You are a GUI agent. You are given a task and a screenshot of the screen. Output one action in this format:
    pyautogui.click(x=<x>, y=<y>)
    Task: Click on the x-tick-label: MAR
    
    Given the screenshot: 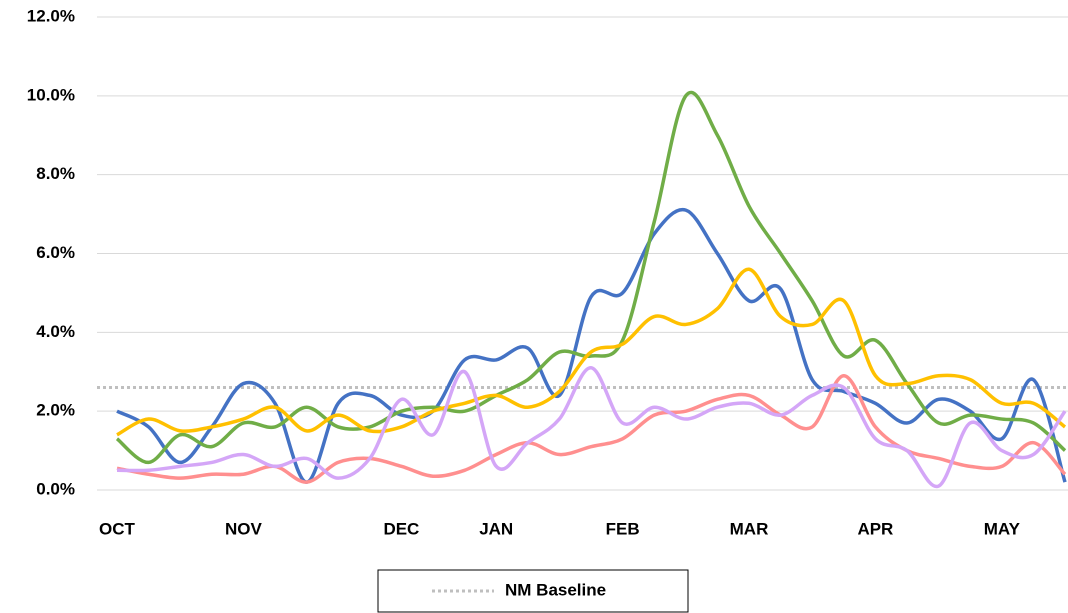 What is the action you would take?
    pyautogui.click(x=749, y=528)
    